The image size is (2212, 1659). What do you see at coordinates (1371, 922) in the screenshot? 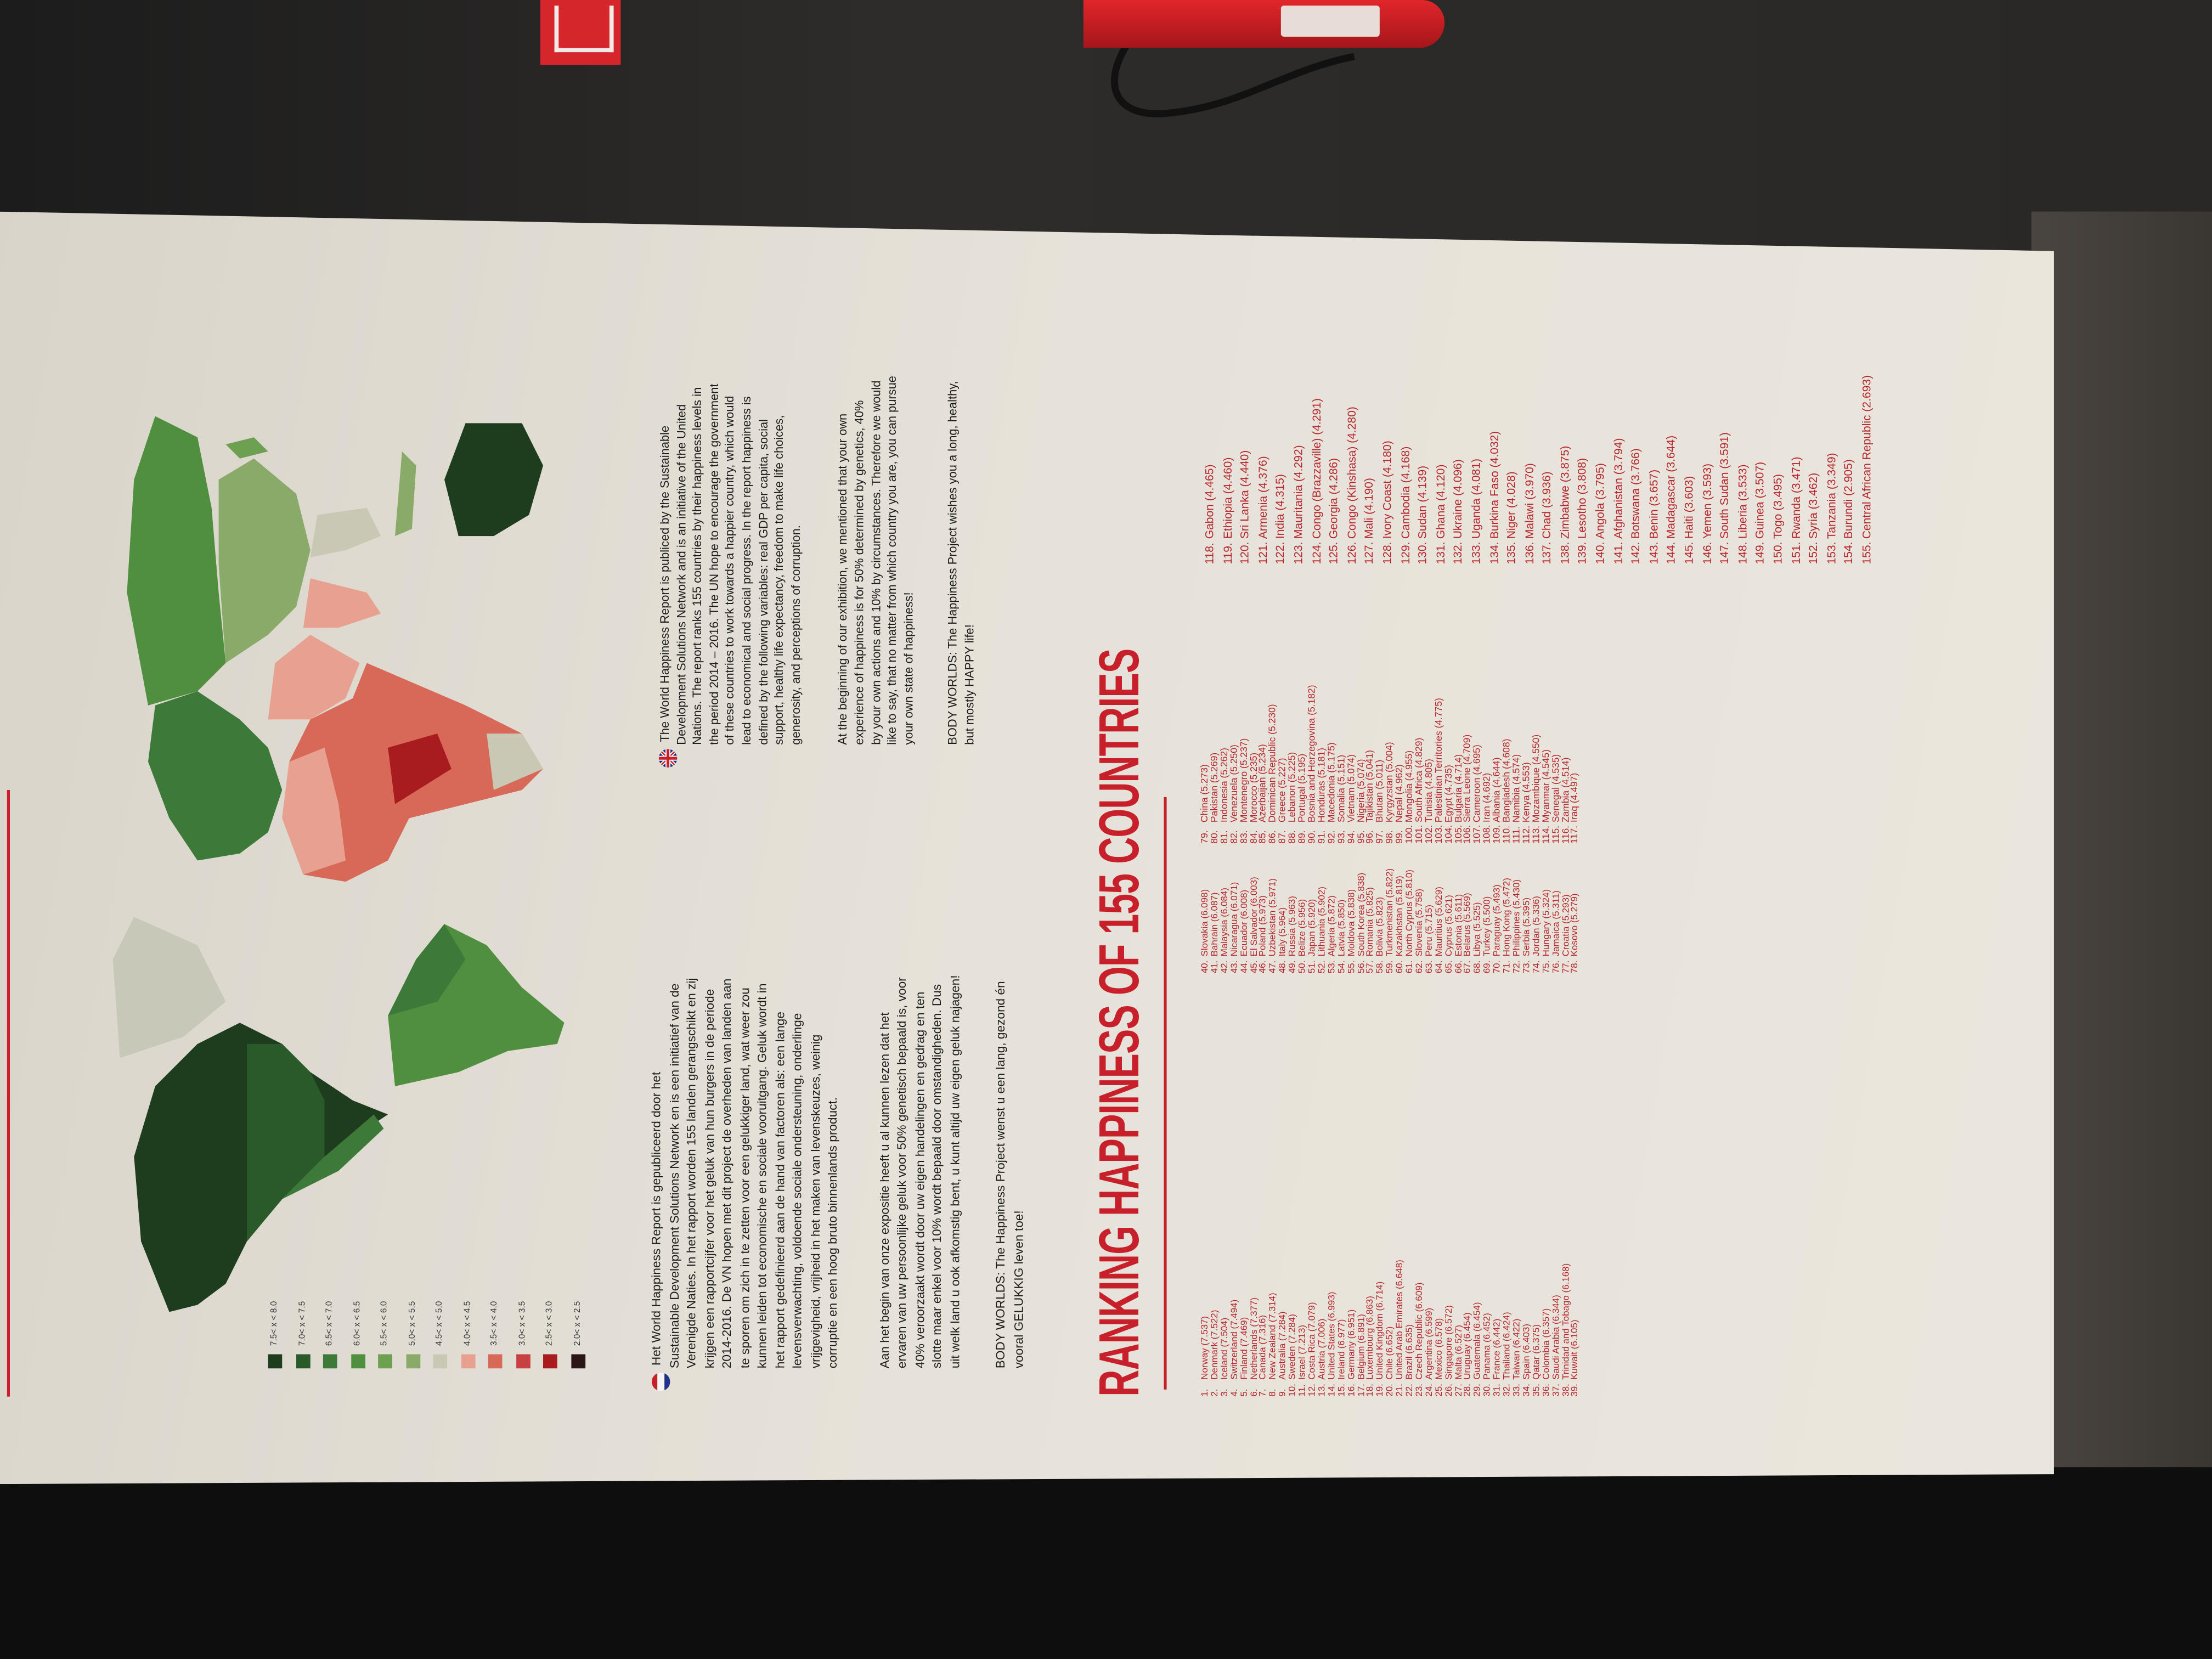
I see `country-score: Romania (5.825)` at bounding box center [1371, 922].